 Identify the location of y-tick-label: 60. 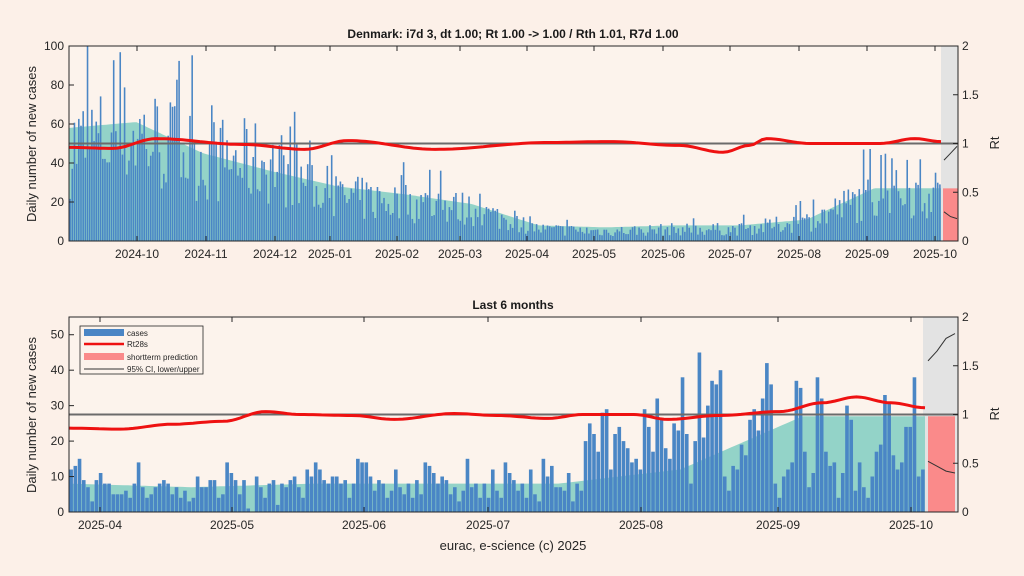
(58, 124).